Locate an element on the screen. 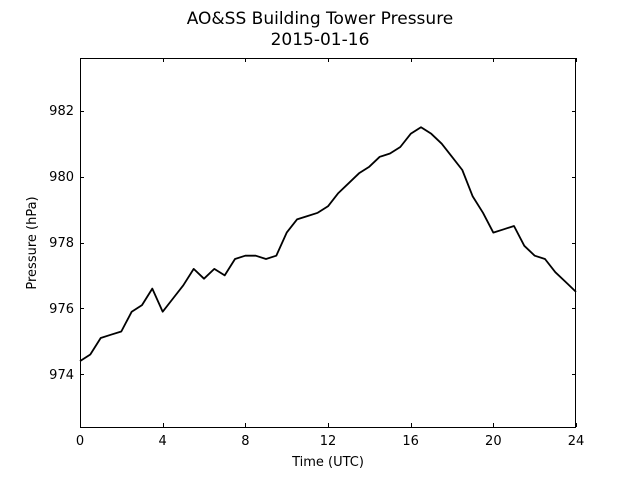  chart-title: AO&SS Building Tower Pressure is located at coordinates (320, 19).